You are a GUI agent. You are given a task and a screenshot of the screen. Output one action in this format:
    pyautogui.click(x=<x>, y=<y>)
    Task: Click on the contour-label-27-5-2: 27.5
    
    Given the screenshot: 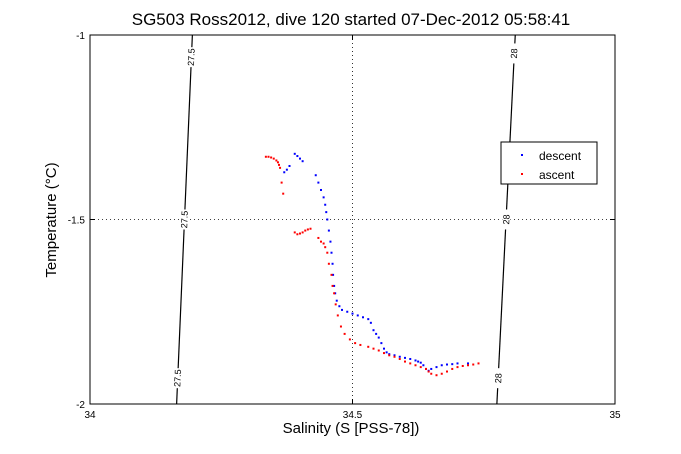 What is the action you would take?
    pyautogui.click(x=177, y=378)
    